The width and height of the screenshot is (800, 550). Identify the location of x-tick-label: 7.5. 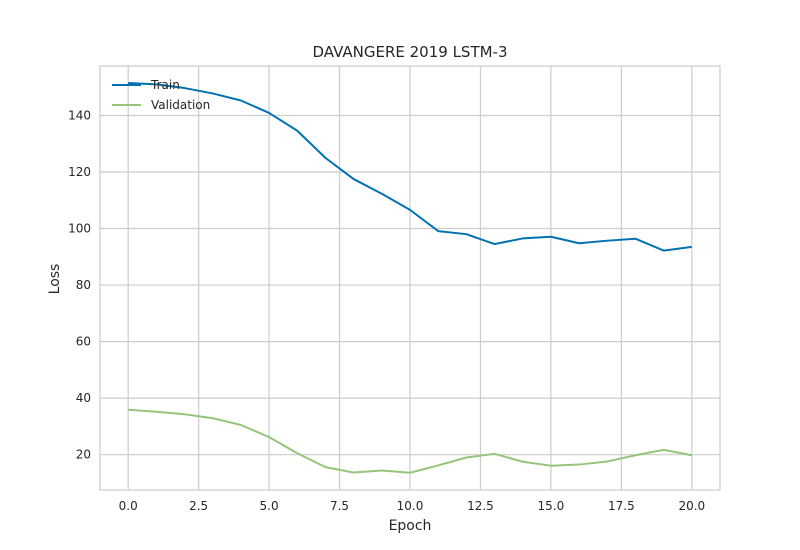
(339, 506).